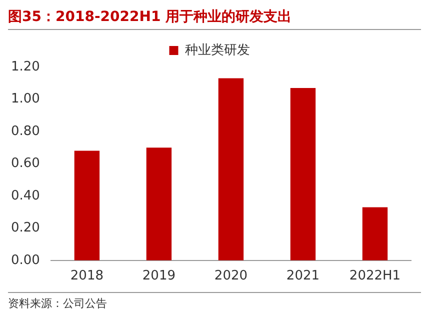 This screenshot has height=333, width=429. Describe the element at coordinates (25, 99) in the screenshot. I see `y-tick-label: 1.00` at that location.